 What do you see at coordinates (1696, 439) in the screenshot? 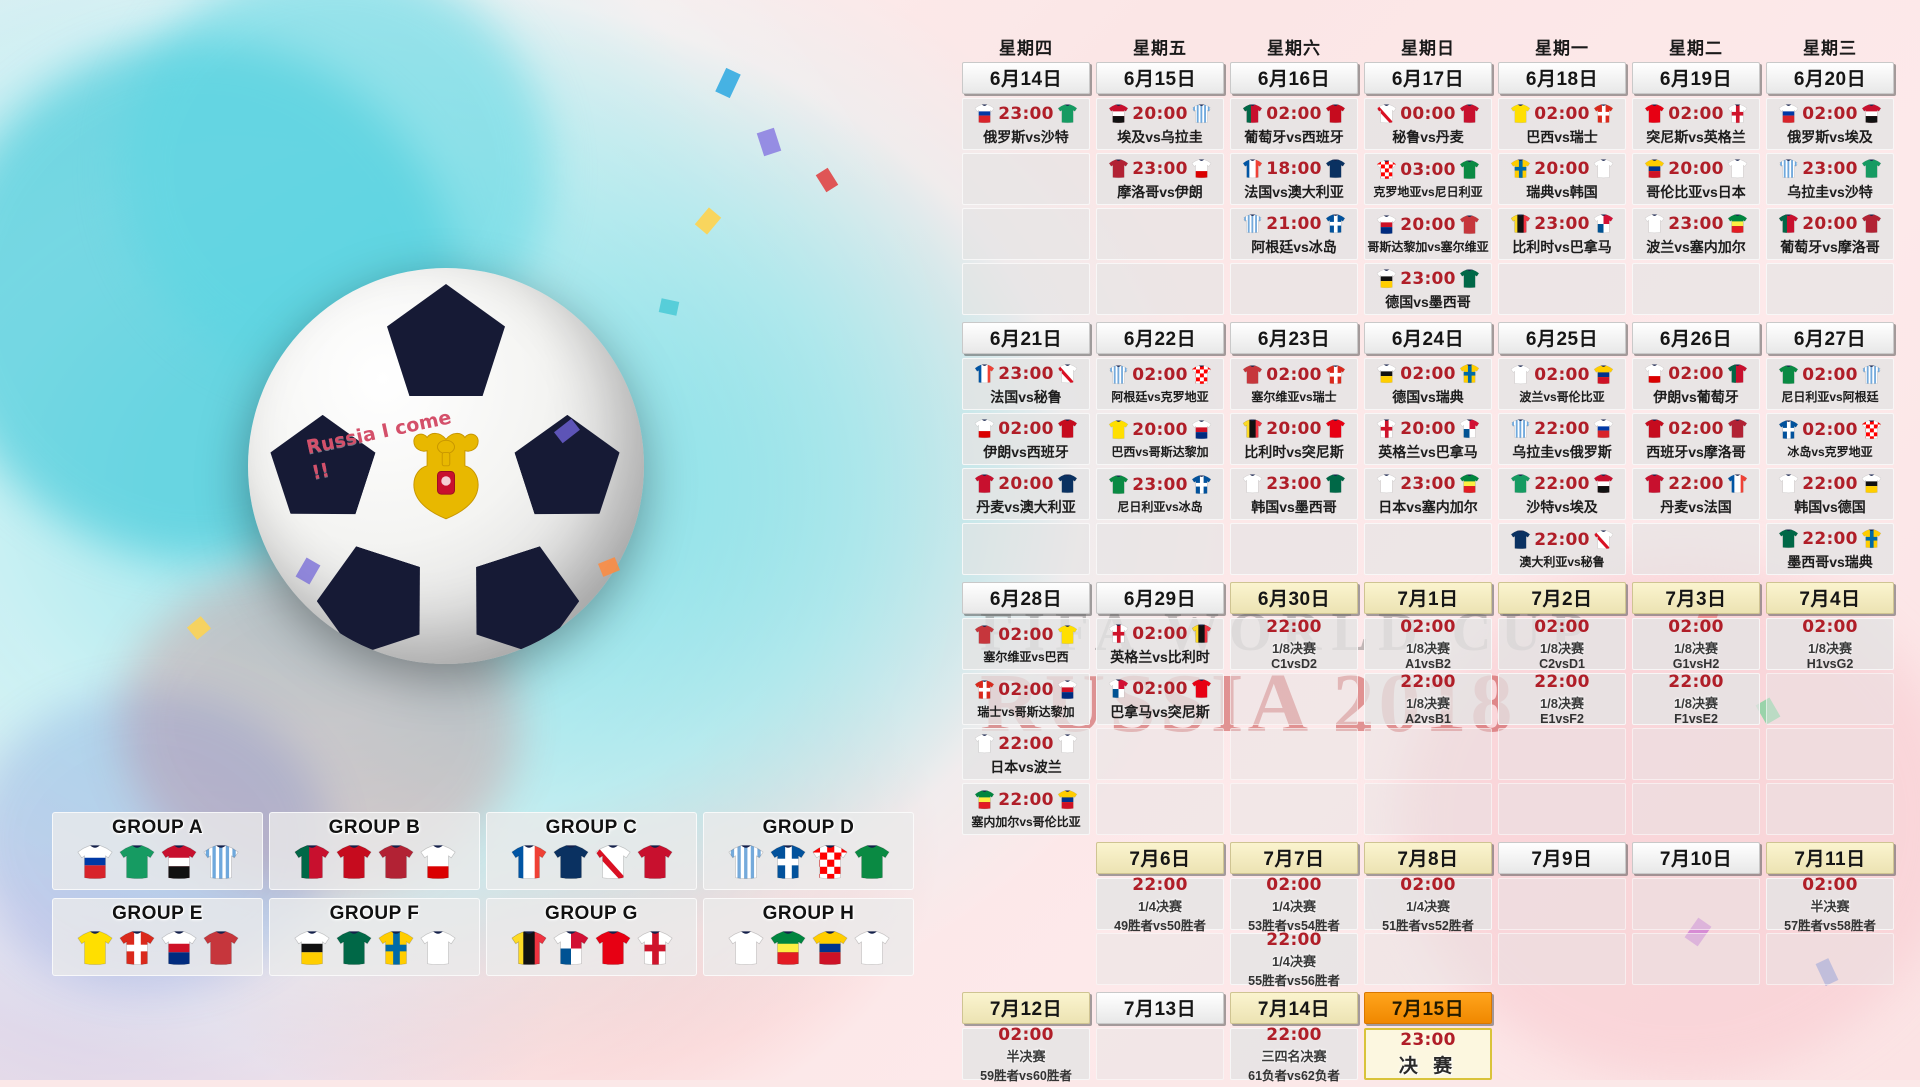
I see `match-cell: 02:00 西班牙vs摩洛哥` at bounding box center [1696, 439].